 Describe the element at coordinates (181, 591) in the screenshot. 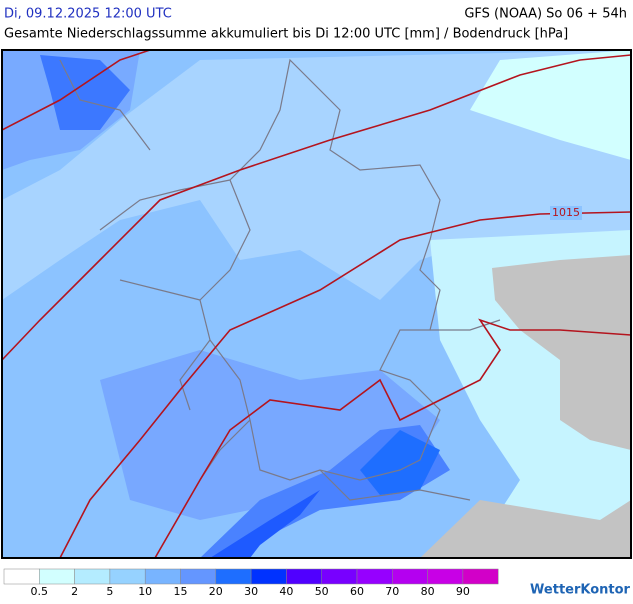

I see `legend-tick-label: 15` at that location.